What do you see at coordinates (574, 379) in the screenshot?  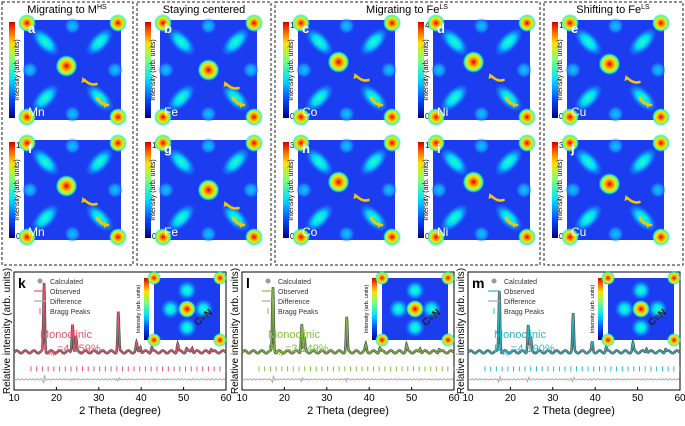 I see `difference-curve` at bounding box center [574, 379].